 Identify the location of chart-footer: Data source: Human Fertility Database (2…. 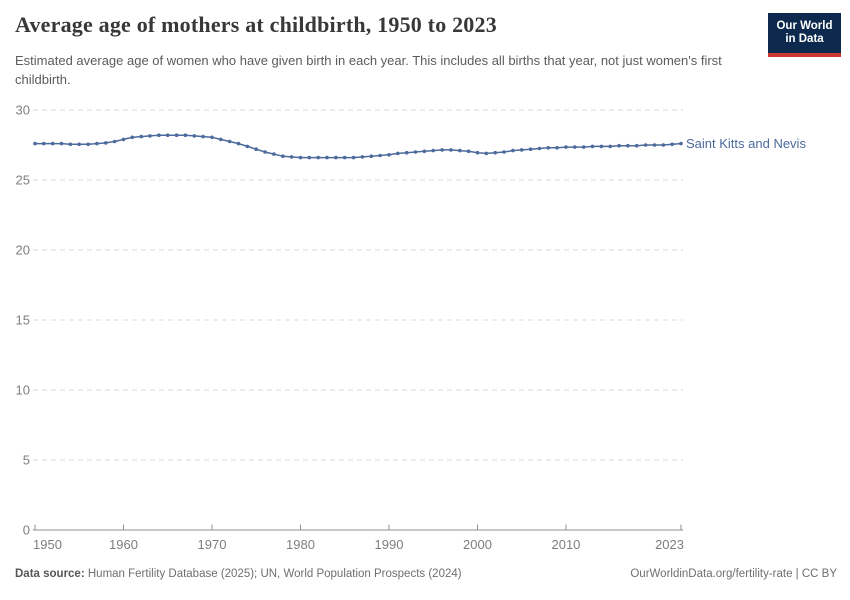
(426, 574).